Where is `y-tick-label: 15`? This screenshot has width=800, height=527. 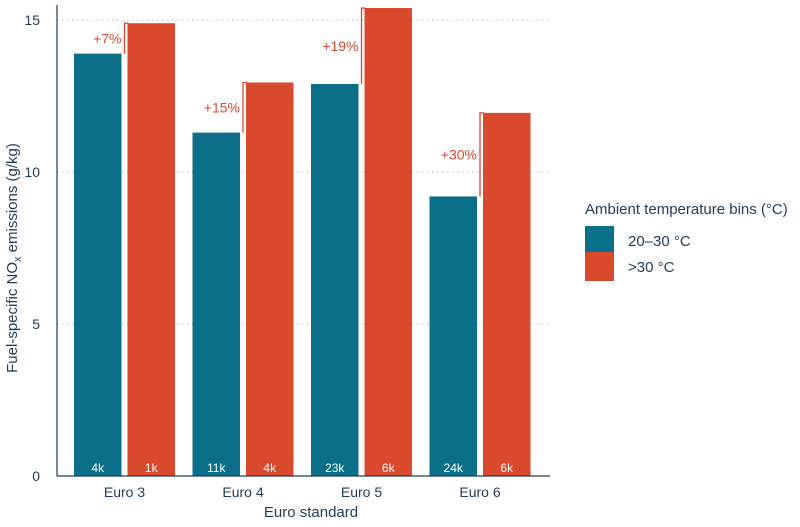
y-tick-label: 15 is located at coordinates (32, 20).